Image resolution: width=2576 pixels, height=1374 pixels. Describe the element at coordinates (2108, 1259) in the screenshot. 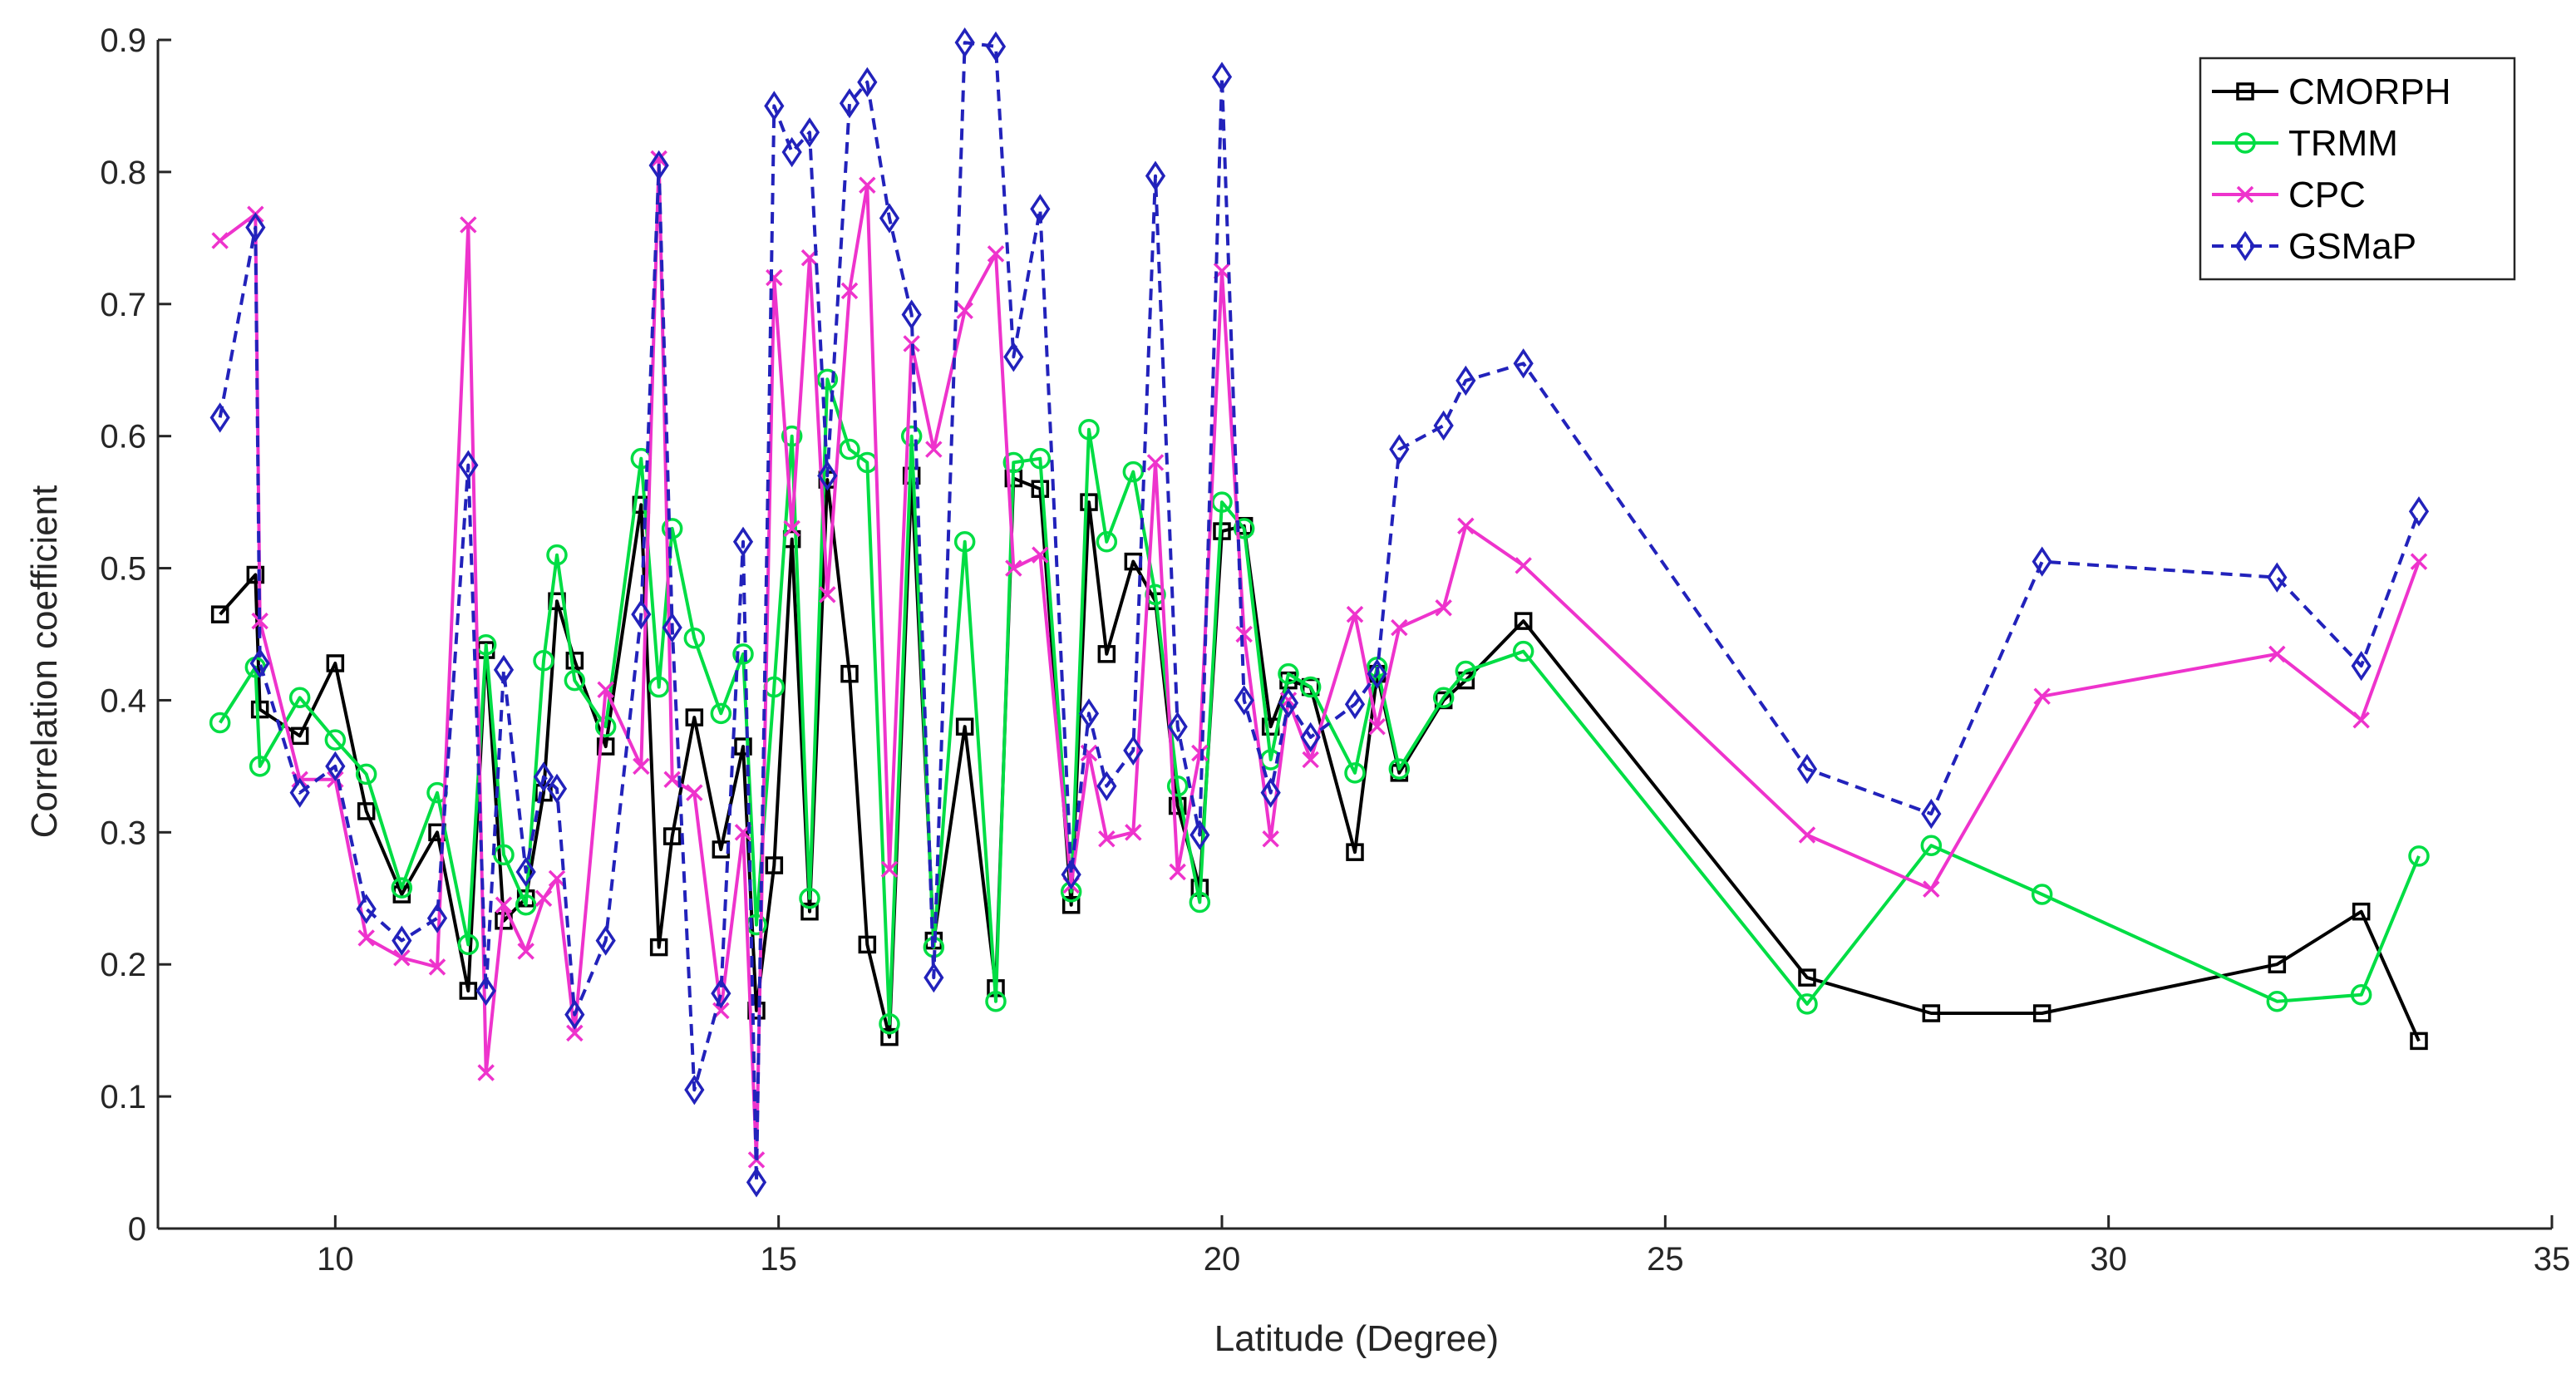

I see `x-tick-label: 30` at that location.